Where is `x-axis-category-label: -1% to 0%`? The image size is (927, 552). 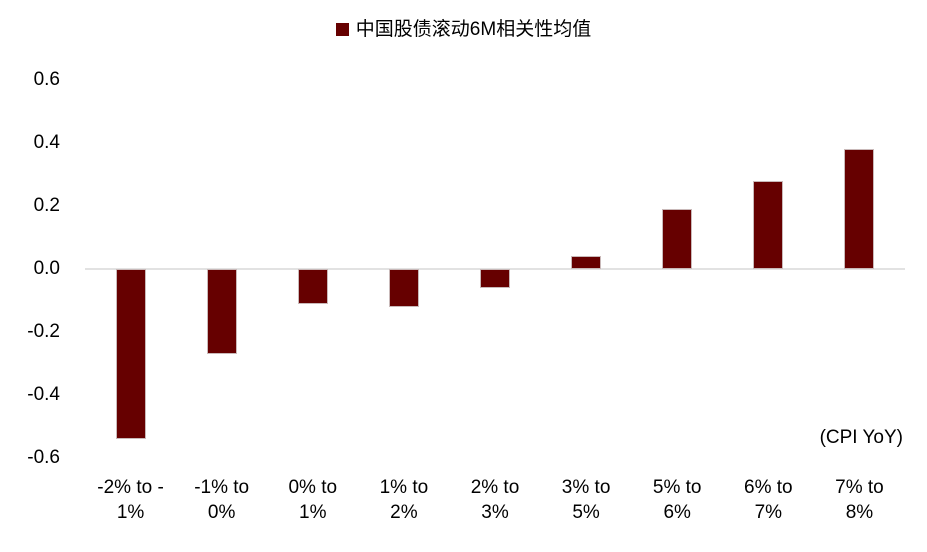 x-axis-category-label: -1% to 0% is located at coordinates (222, 500).